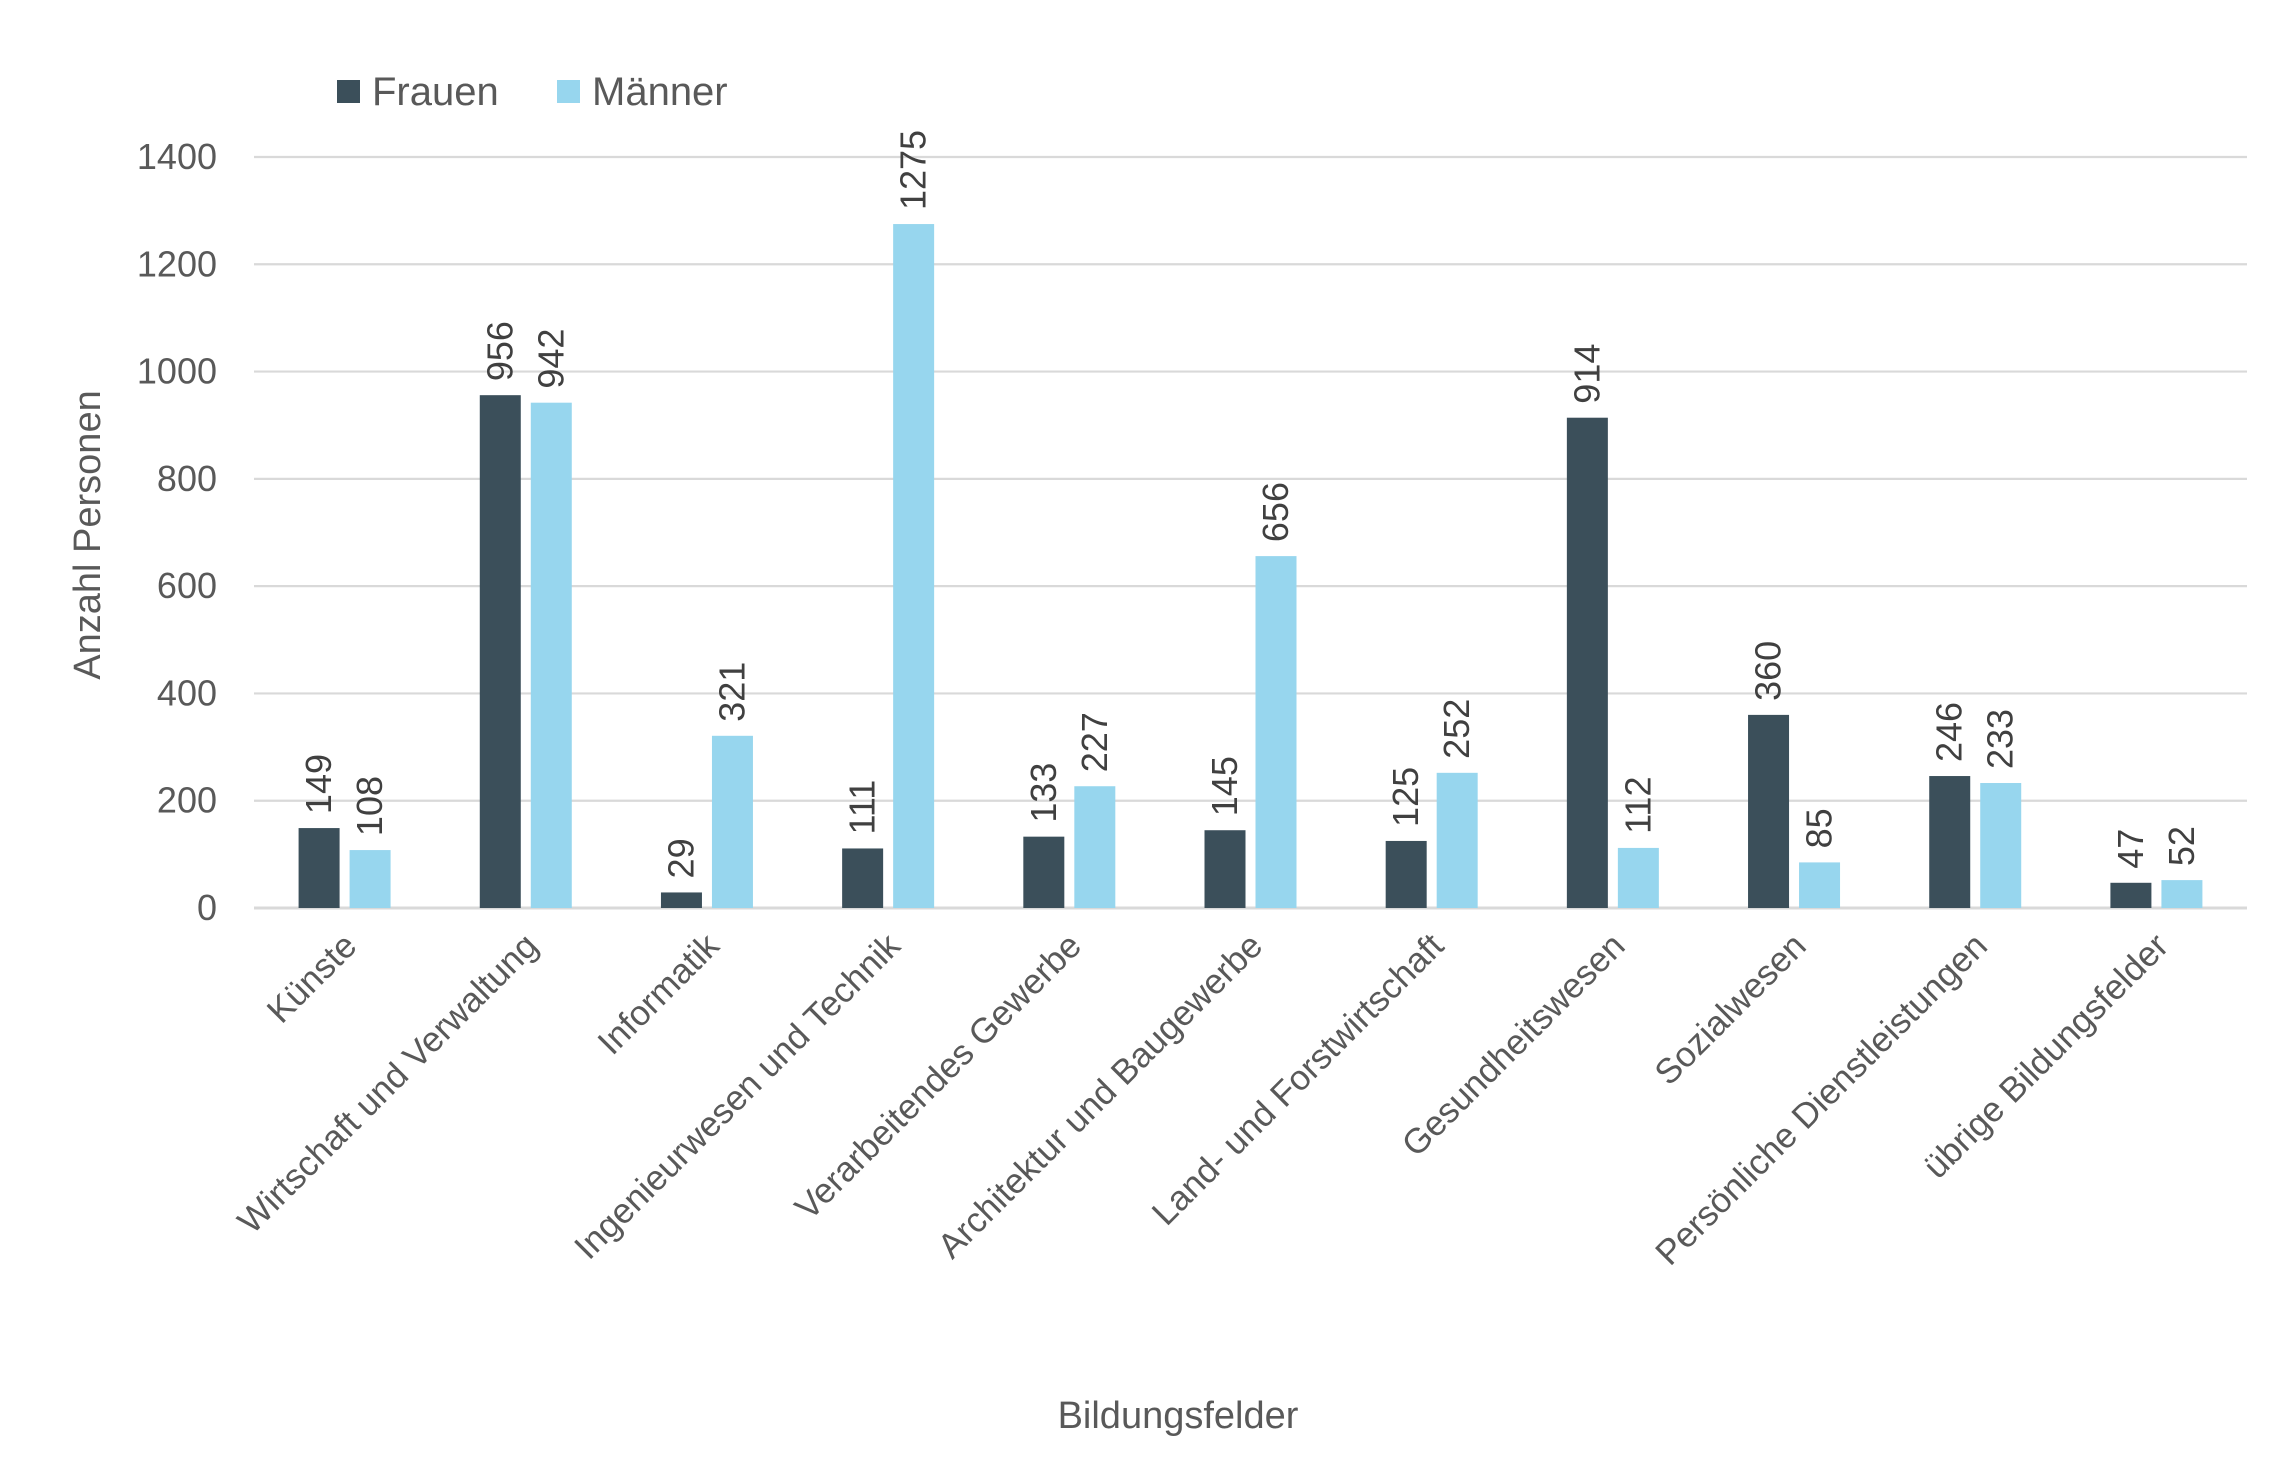 Image resolution: width=2289 pixels, height=1463 pixels. Describe the element at coordinates (187, 800) in the screenshot. I see `y-tick-label: 200` at that location.